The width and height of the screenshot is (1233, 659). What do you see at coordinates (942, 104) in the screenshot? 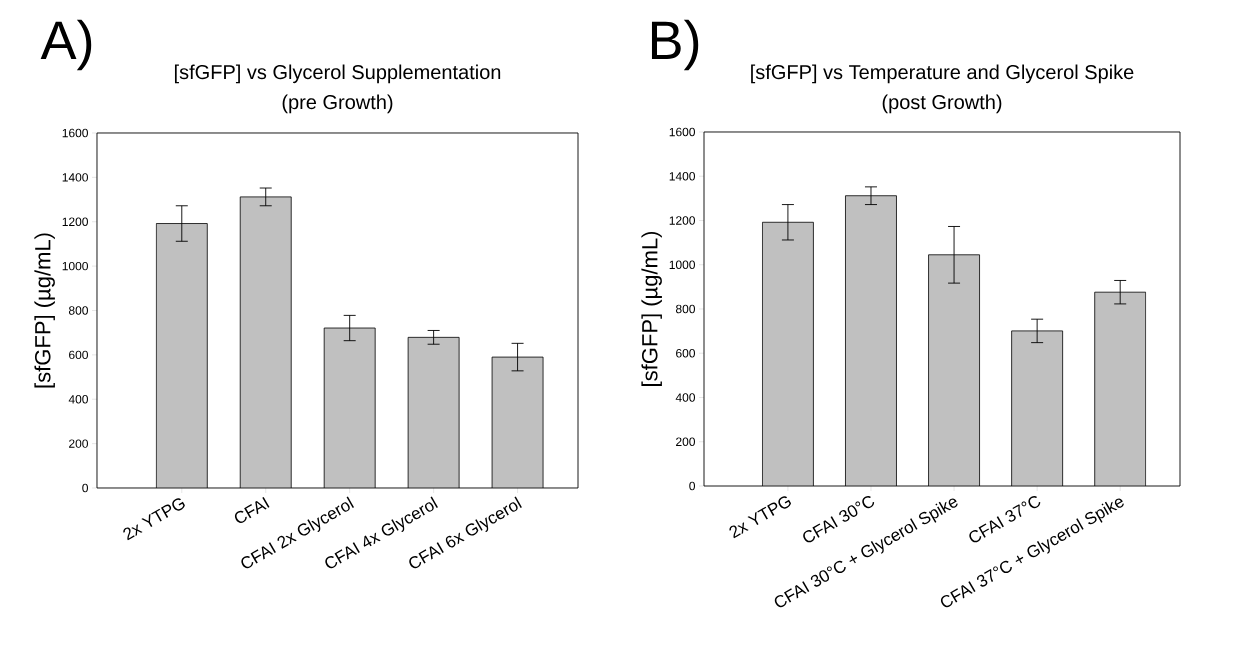
I see `chart-subtitle: (post Growth)` at bounding box center [942, 104].